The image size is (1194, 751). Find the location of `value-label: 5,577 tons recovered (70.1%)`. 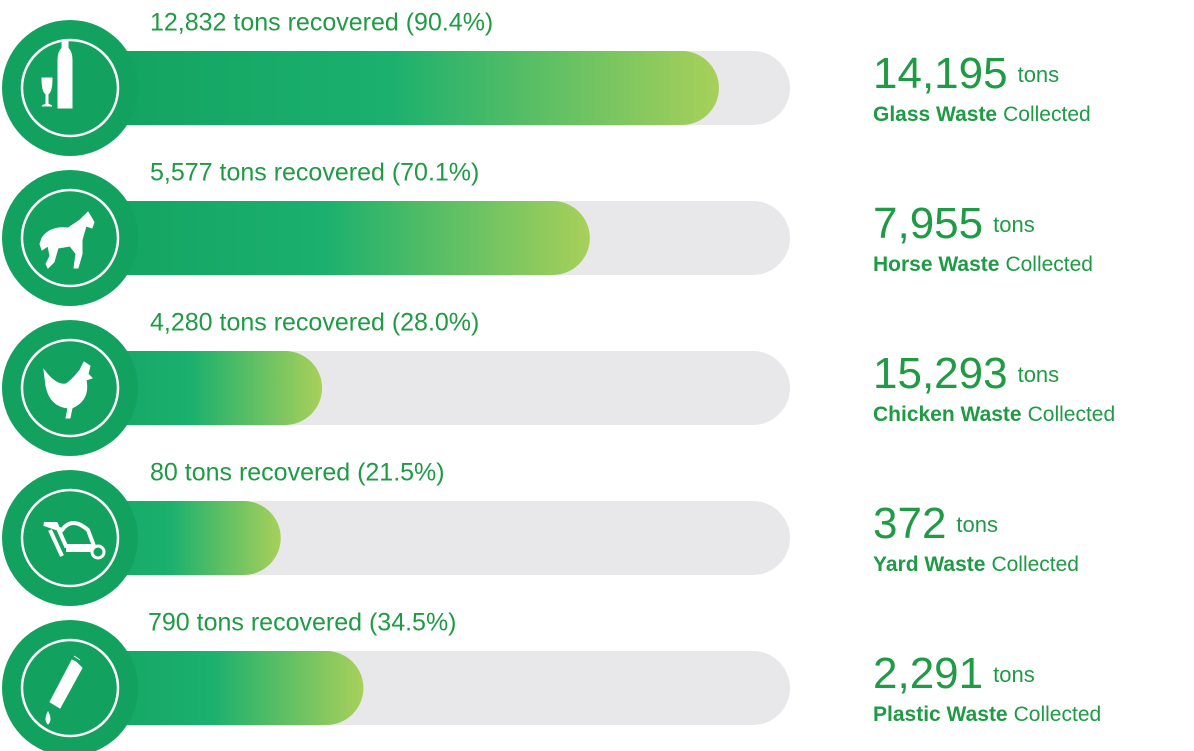

value-label: 5,577 tons recovered (70.1%) is located at coordinates (314, 173).